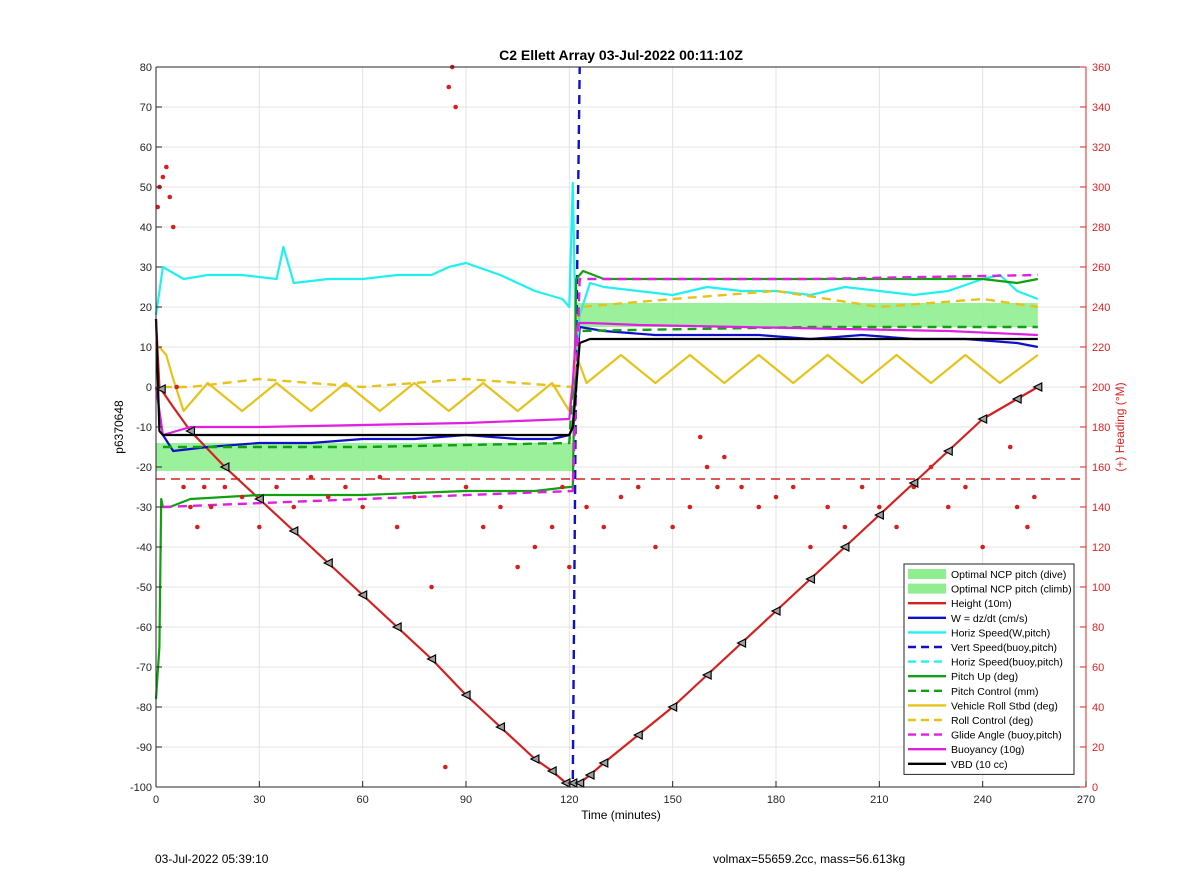  I want to click on x-tick-label: 60, so click(363, 800).